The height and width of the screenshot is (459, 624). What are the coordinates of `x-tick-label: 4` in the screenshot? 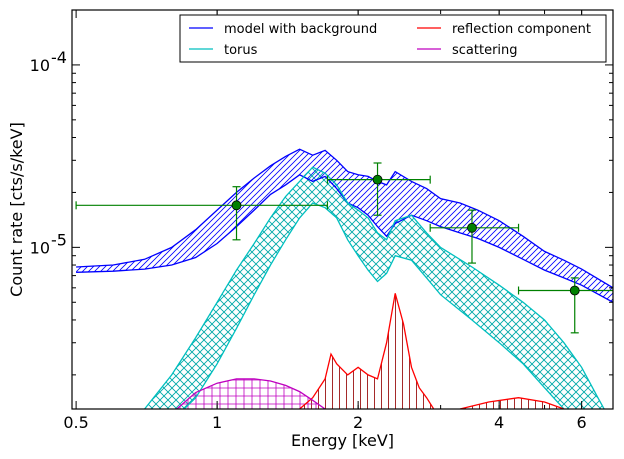 It's located at (499, 422).